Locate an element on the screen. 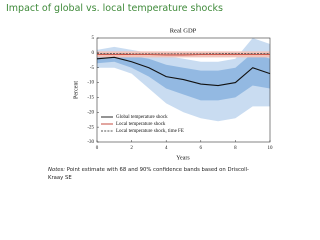  y-tick-label: -10 is located at coordinates (90, 83).